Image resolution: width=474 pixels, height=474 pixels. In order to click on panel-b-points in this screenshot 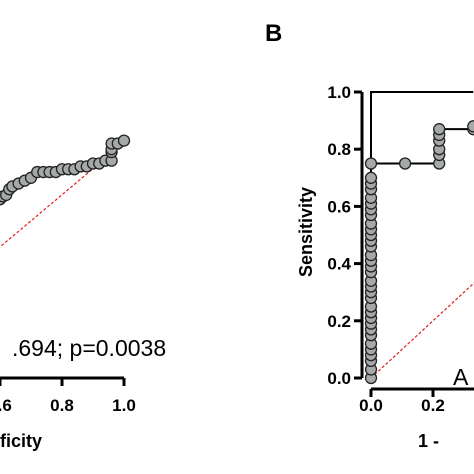, I will do `click(419, 252)`.